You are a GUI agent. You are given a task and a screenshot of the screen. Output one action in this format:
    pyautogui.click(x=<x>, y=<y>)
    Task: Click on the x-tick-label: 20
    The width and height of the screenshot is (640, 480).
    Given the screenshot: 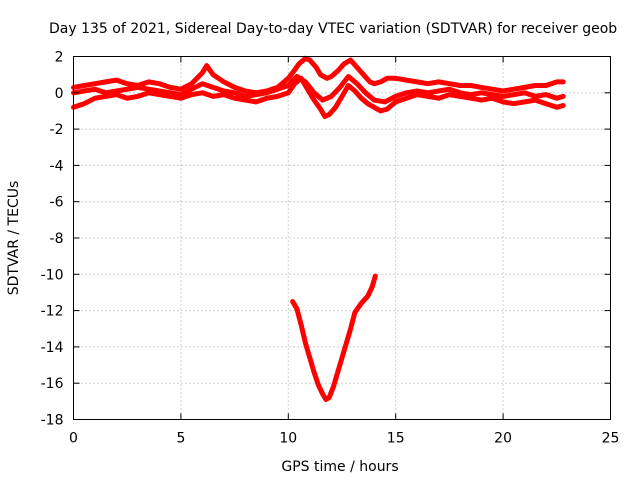 What is the action you would take?
    pyautogui.click(x=503, y=439)
    